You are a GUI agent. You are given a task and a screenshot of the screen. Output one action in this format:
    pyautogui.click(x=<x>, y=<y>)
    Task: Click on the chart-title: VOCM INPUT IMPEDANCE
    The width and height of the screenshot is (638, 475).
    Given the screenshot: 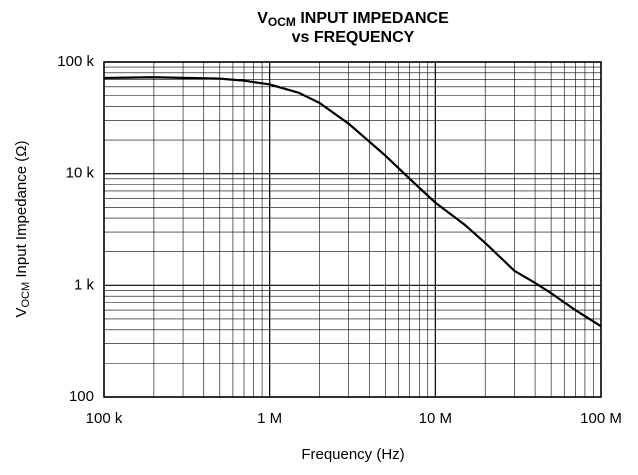 What is the action you would take?
    pyautogui.click(x=353, y=19)
    